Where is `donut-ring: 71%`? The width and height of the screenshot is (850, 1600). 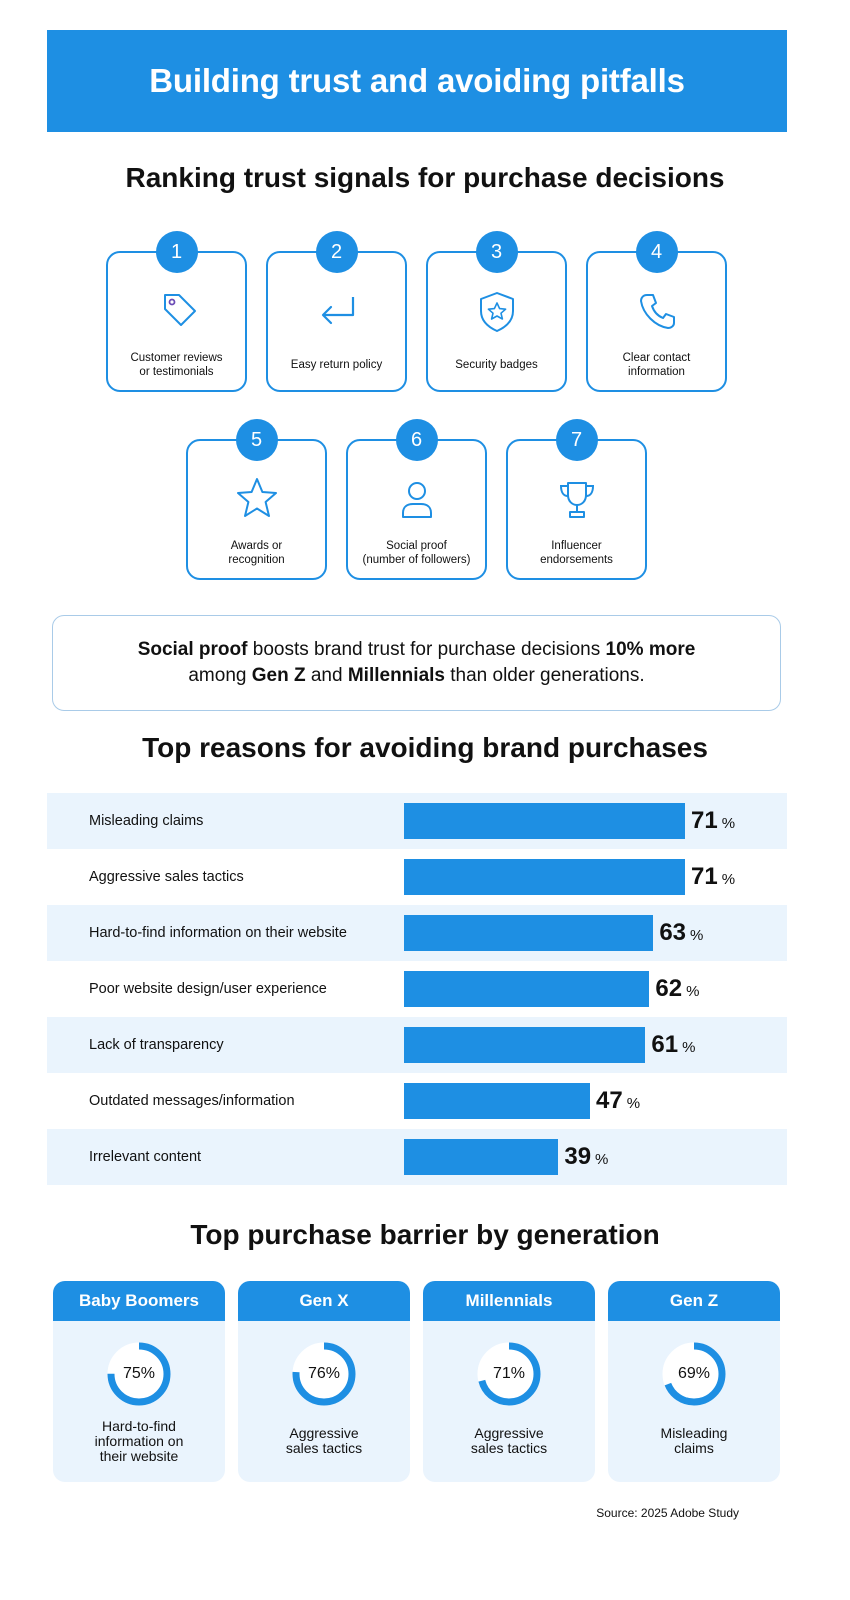 donut-ring: 71% is located at coordinates (509, 1374).